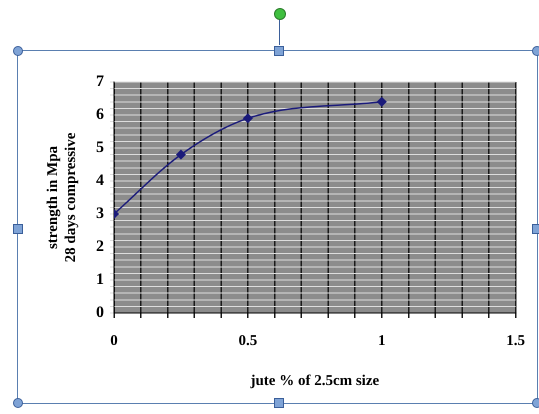  What do you see at coordinates (100, 213) in the screenshot?
I see `y-tick-label: 3` at bounding box center [100, 213].